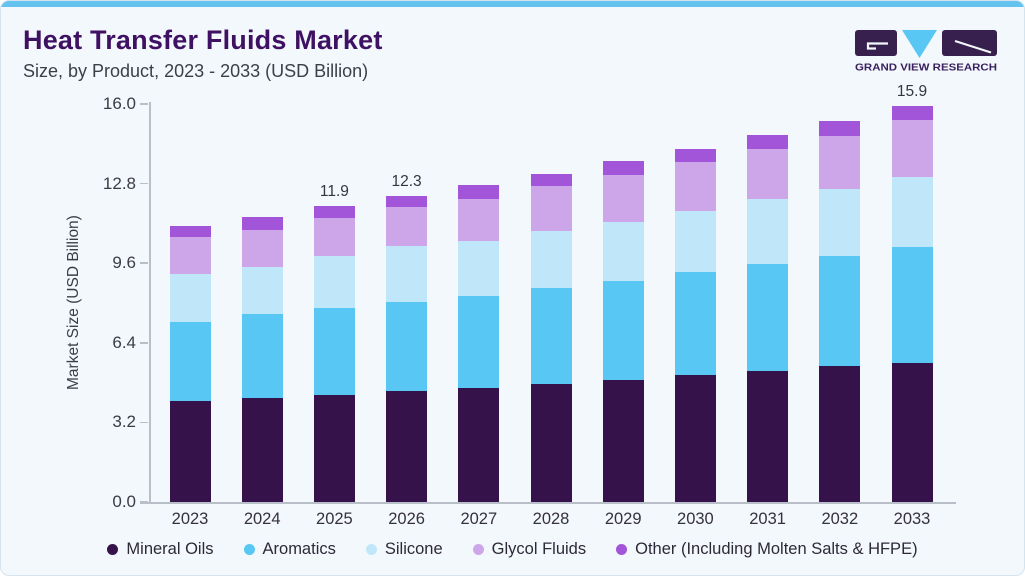  Describe the element at coordinates (767, 519) in the screenshot. I see `x-tick-label-2031: 2031` at that location.